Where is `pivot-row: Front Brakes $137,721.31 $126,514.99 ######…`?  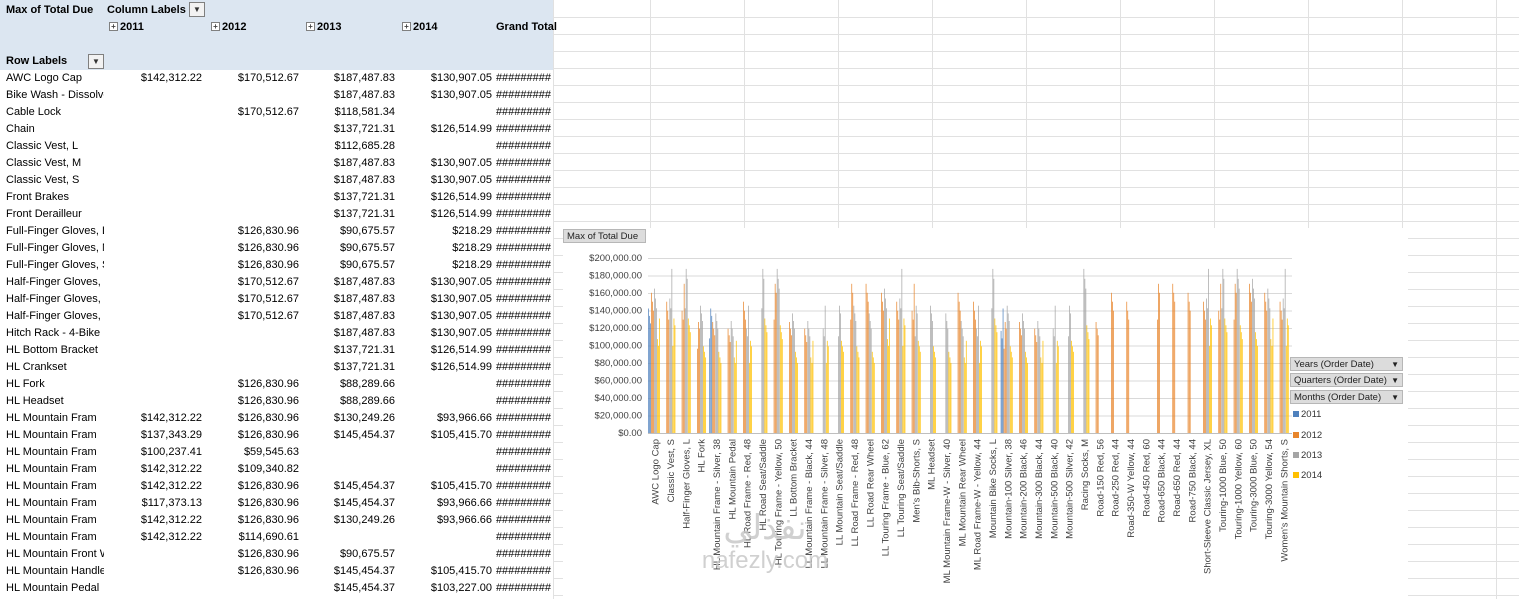
pivot-row: Front Brakes $137,721.31 $126,514.99 ######… is located at coordinates (276, 197).